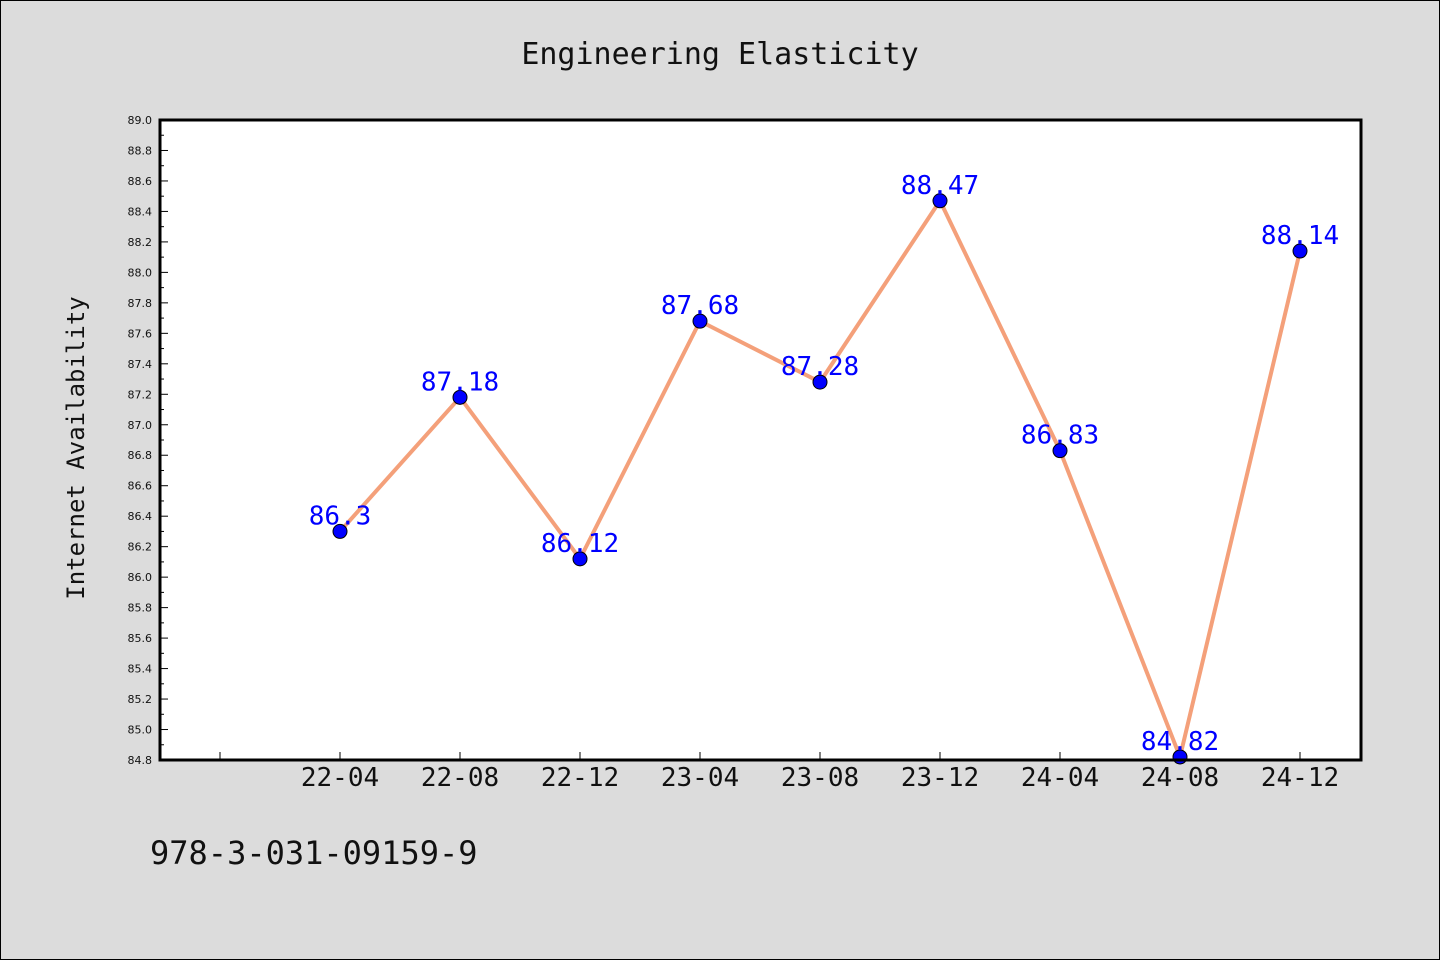 This screenshot has height=960, width=1440. Describe the element at coordinates (1180, 778) in the screenshot. I see `x-tick-label: 24-08` at that location.